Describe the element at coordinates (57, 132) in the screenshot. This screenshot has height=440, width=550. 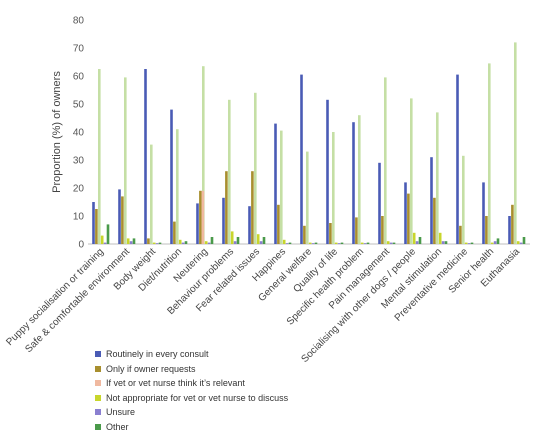
I see `y-axis-label: Proportion (%) of owners` at that location.